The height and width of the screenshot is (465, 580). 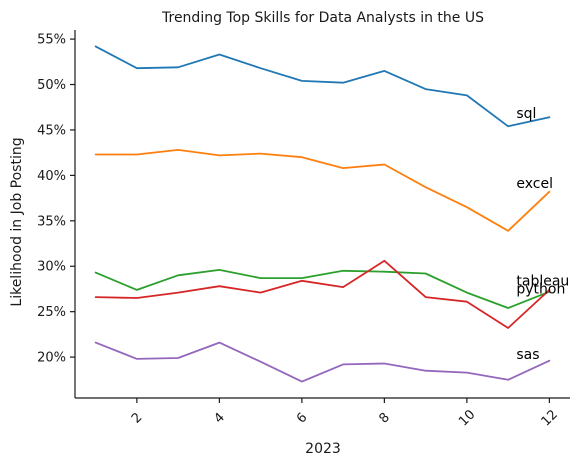 What do you see at coordinates (56, 199) in the screenshot?
I see `y-ticks: 20% 25% 30% 35% 40% 45% 50% 55%` at bounding box center [56, 199].